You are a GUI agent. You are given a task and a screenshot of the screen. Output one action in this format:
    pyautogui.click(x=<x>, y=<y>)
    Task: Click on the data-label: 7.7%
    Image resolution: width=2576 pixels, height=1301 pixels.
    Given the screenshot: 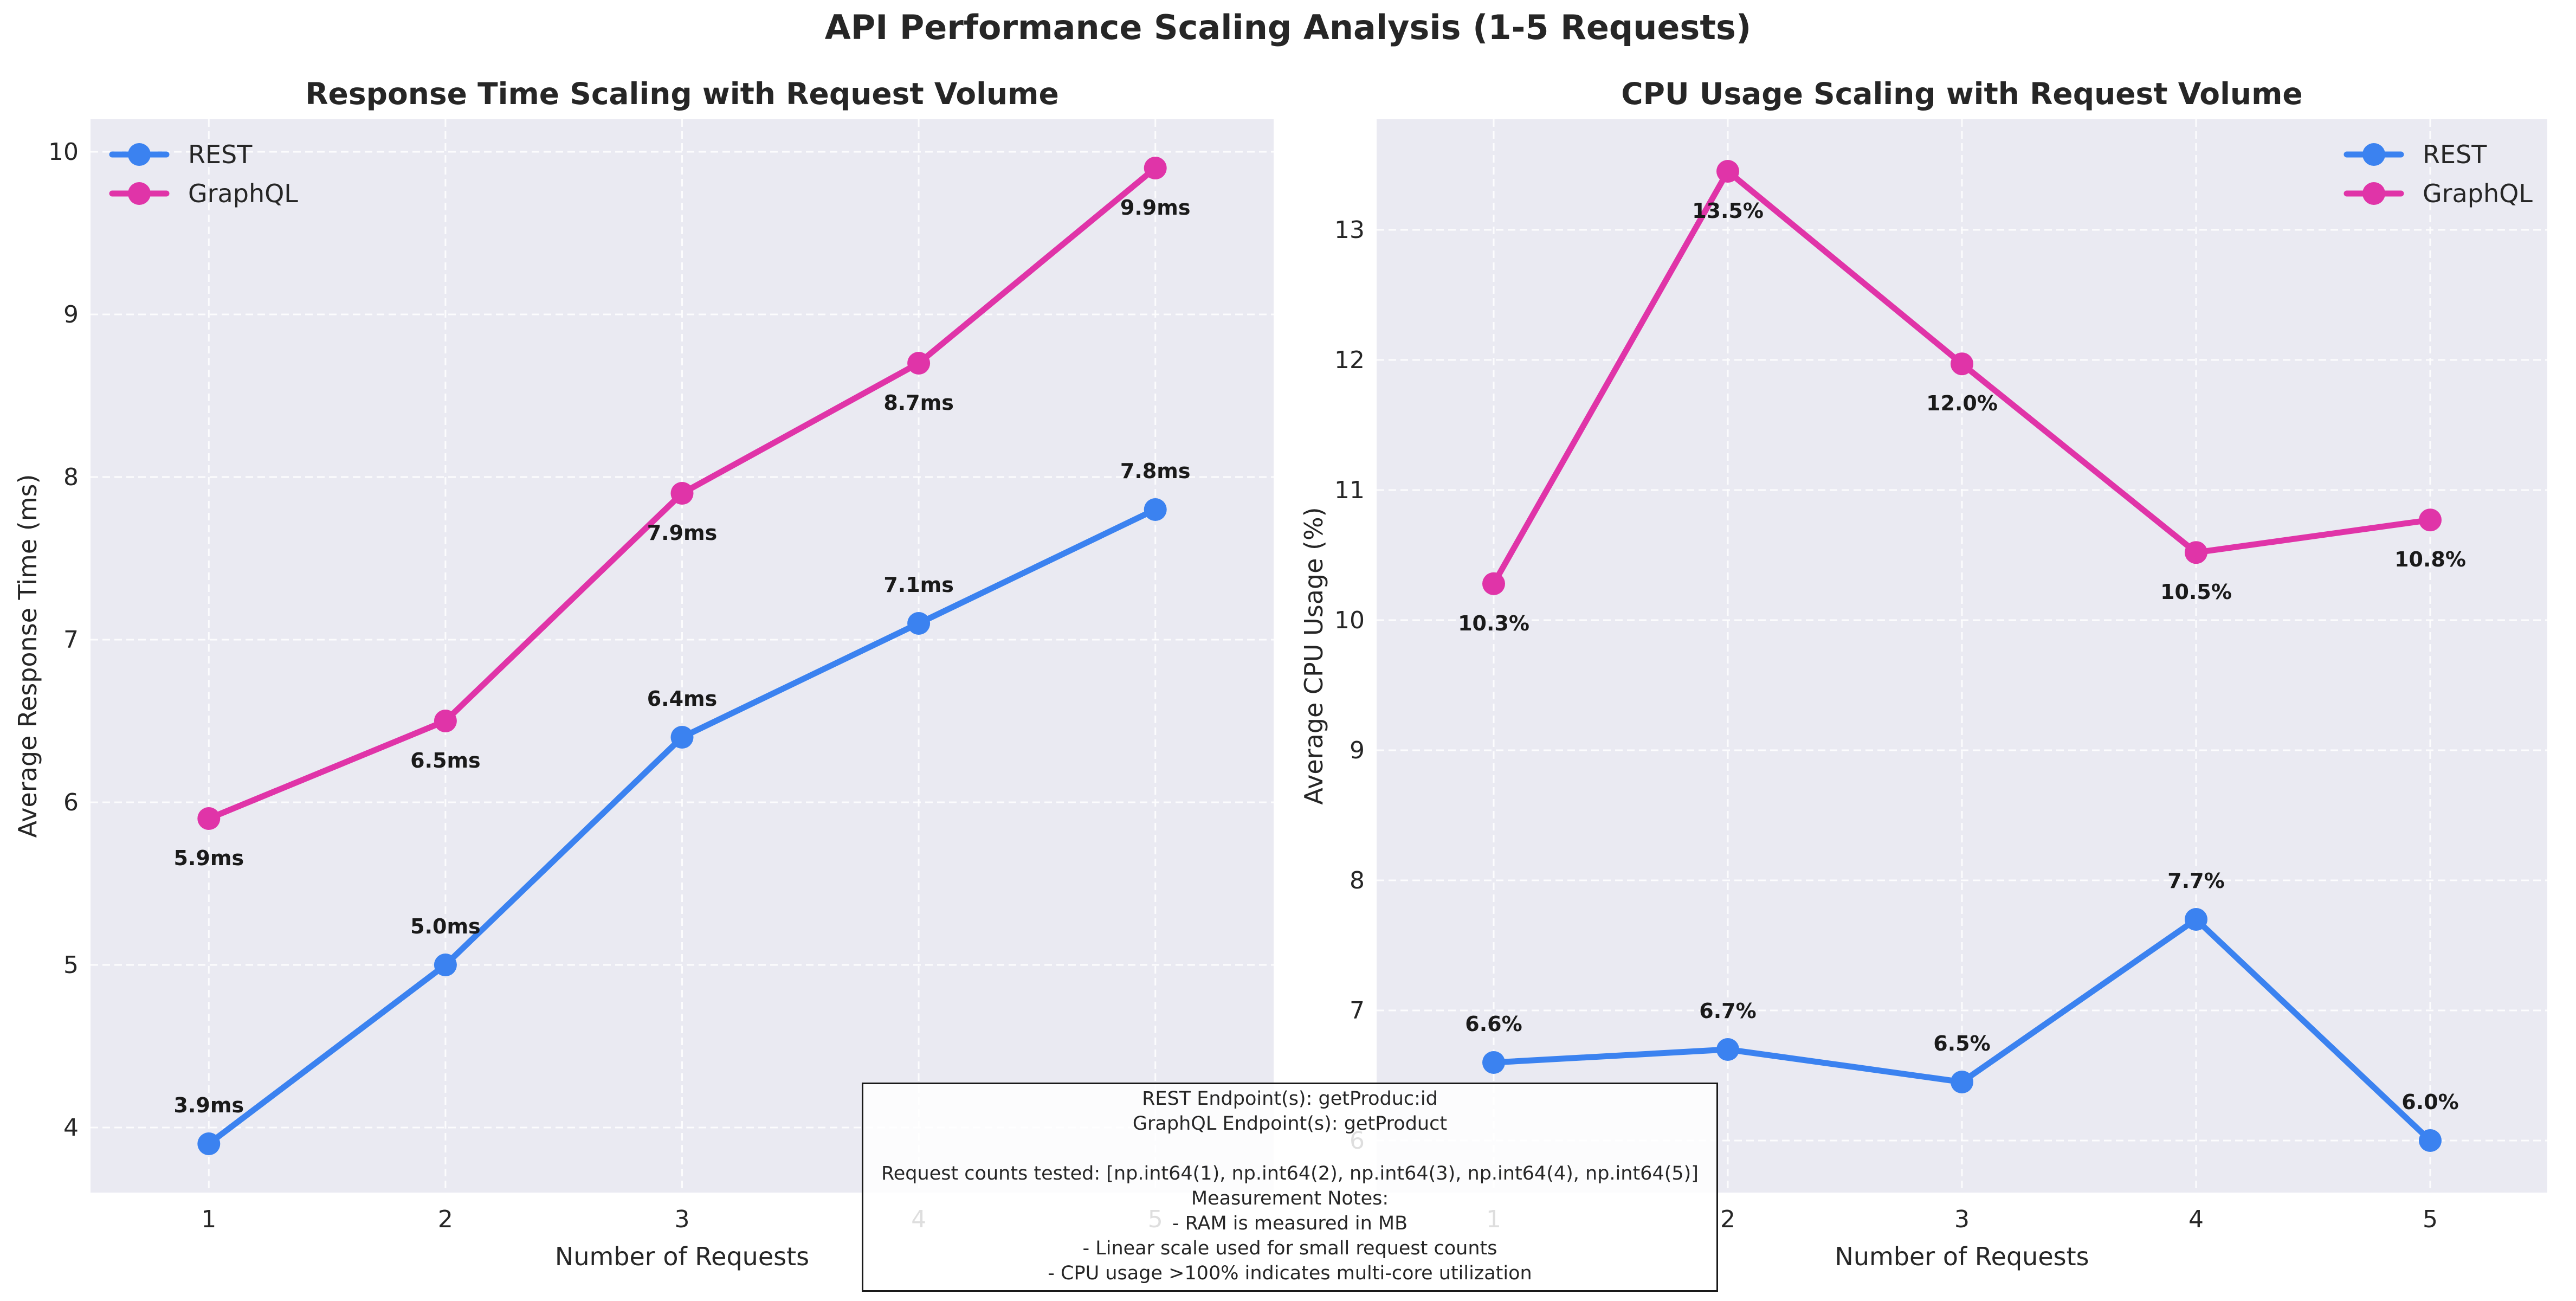 What is the action you would take?
    pyautogui.click(x=2195, y=881)
    